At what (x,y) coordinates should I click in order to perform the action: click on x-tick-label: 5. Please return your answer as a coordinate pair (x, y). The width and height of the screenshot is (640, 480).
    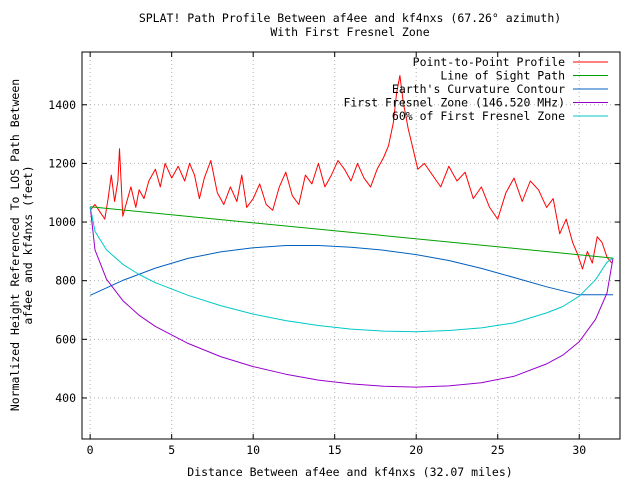
    Looking at the image, I should click on (171, 450).